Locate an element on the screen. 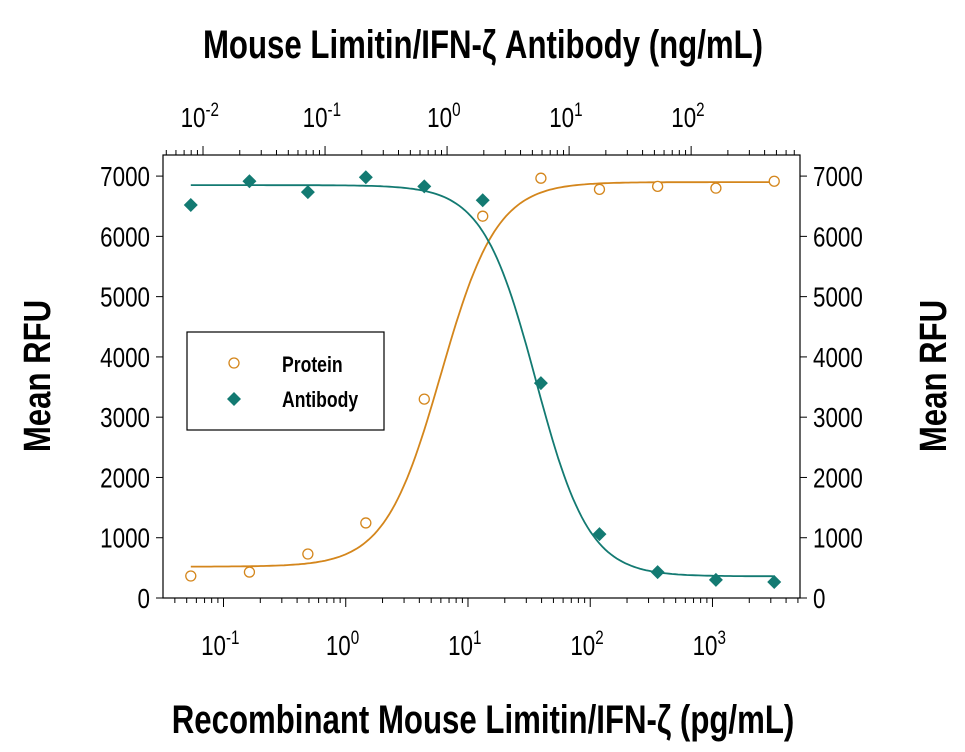 The image size is (965, 752). y-tick-label-right: 0 is located at coordinates (819, 599).